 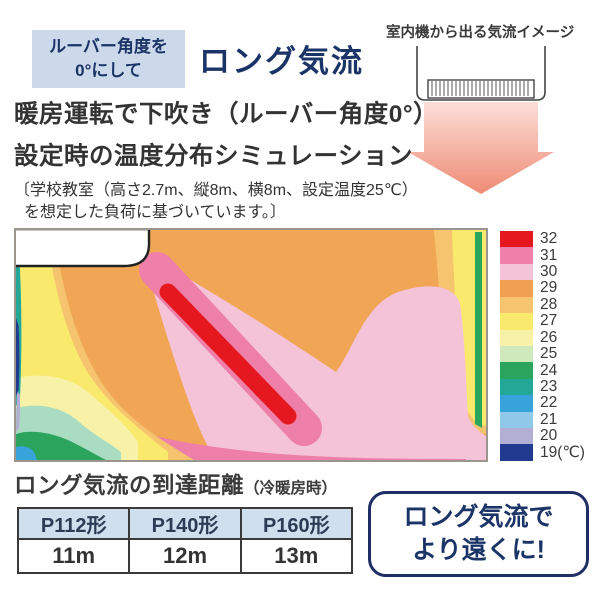 I want to click on scale-row-28: 28, so click(x=542, y=304).